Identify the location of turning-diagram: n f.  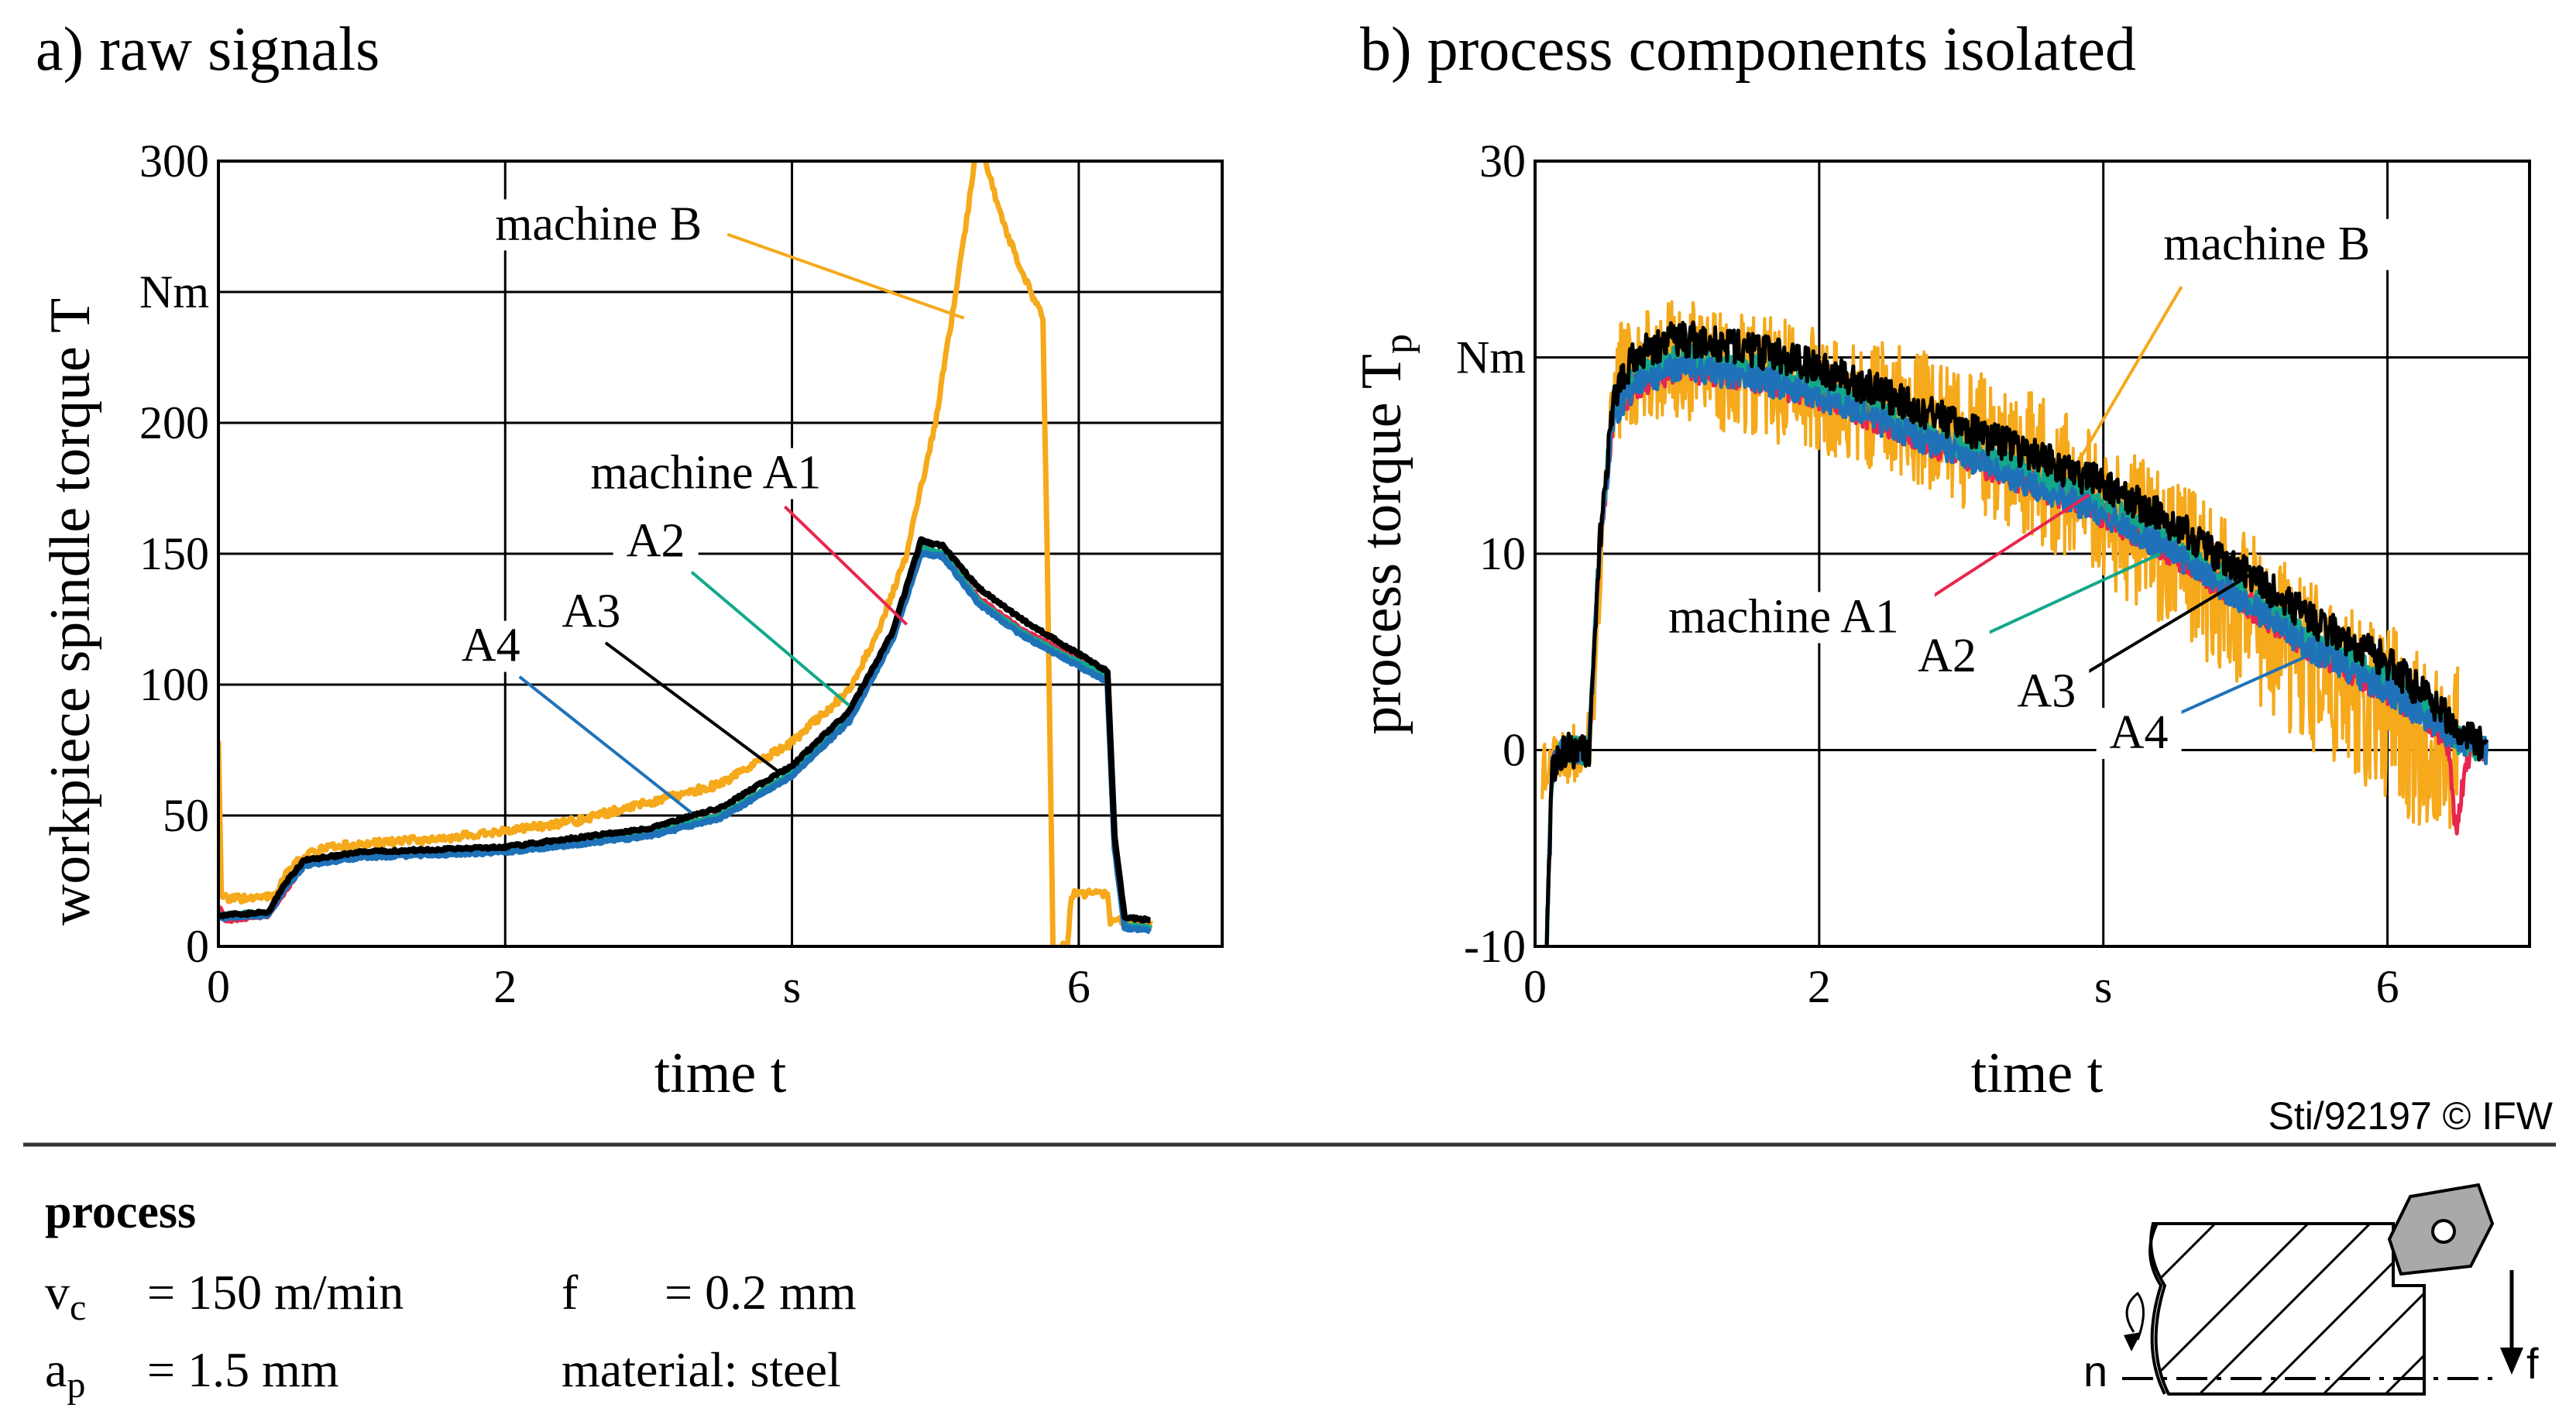
(2311, 1290).